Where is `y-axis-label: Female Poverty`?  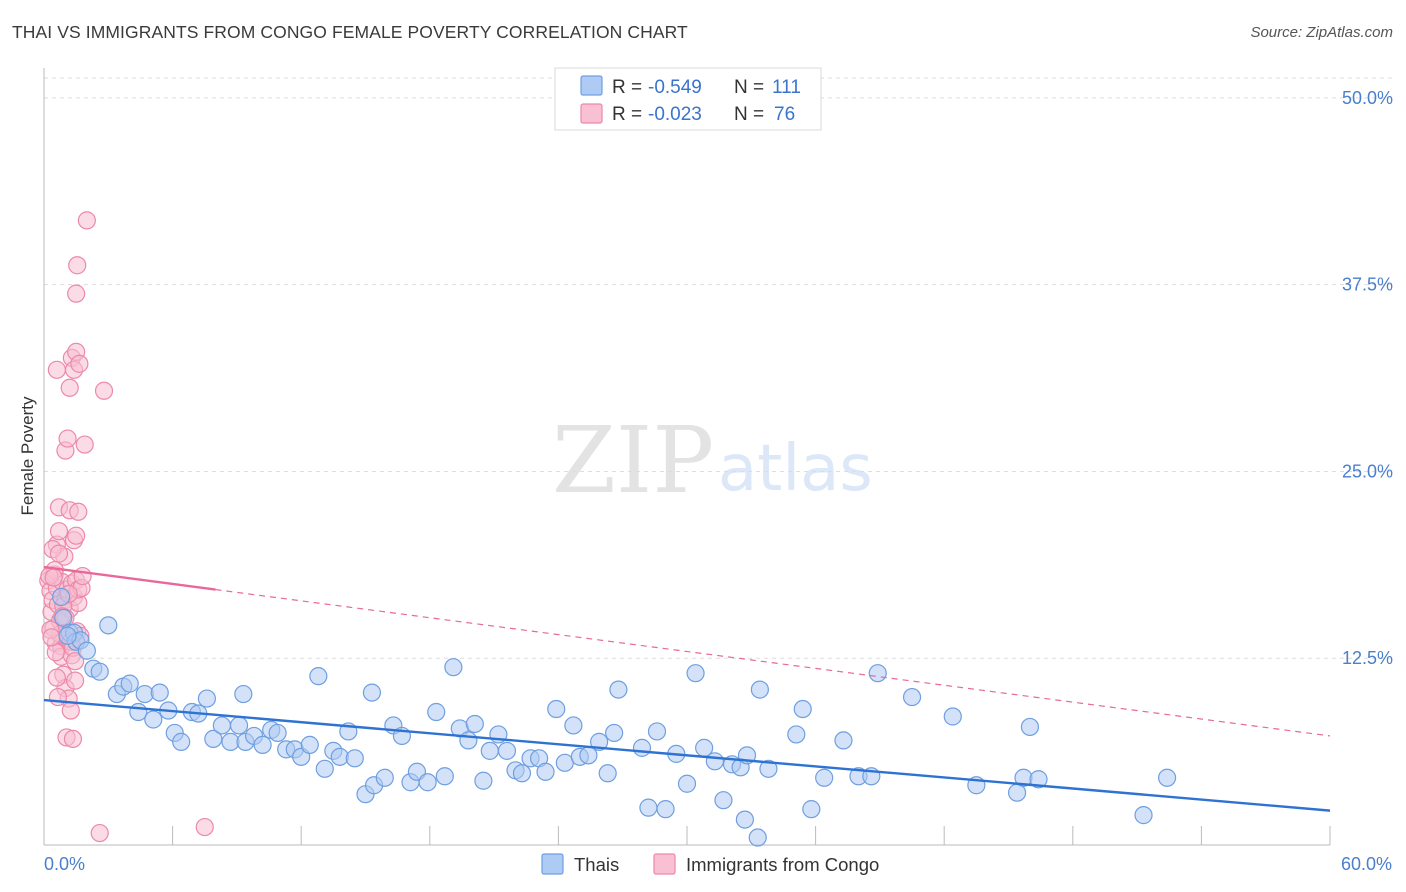
y-axis-label: Female Poverty is located at coordinates (27, 456).